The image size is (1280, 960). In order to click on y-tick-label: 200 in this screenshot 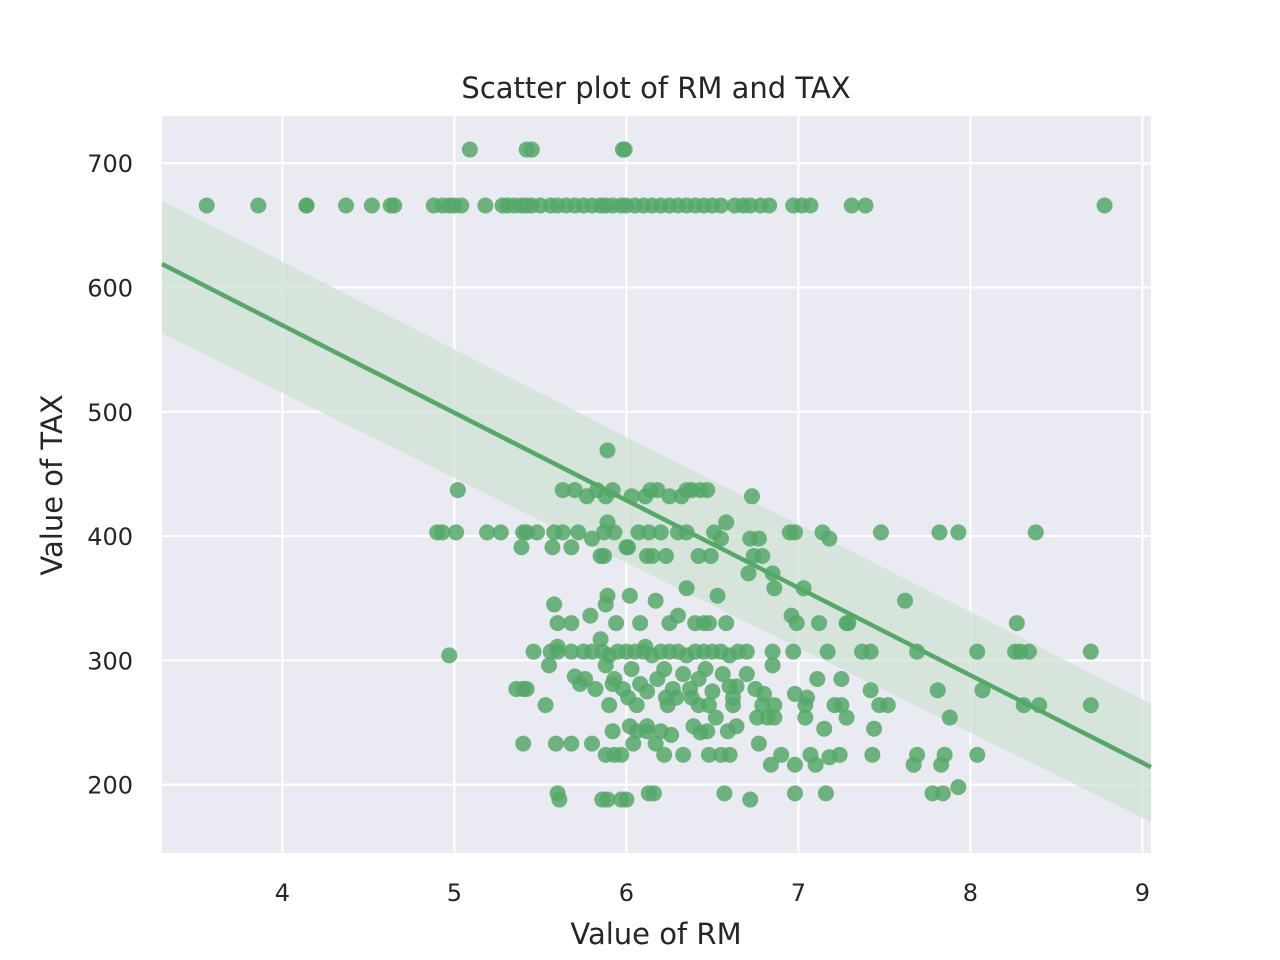, I will do `click(110, 786)`.